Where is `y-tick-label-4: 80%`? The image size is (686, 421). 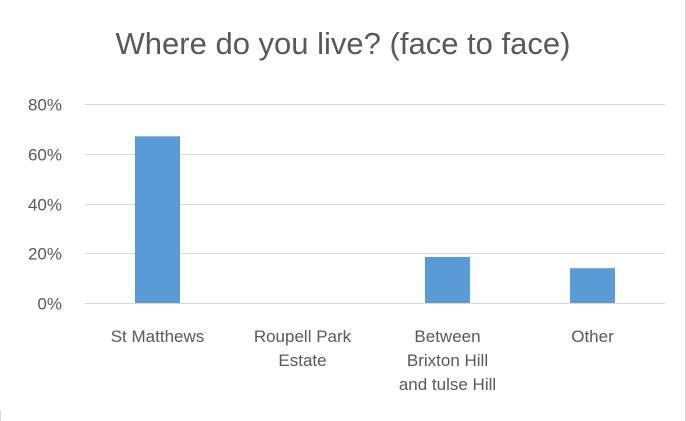 y-tick-label-4: 80% is located at coordinates (45, 105).